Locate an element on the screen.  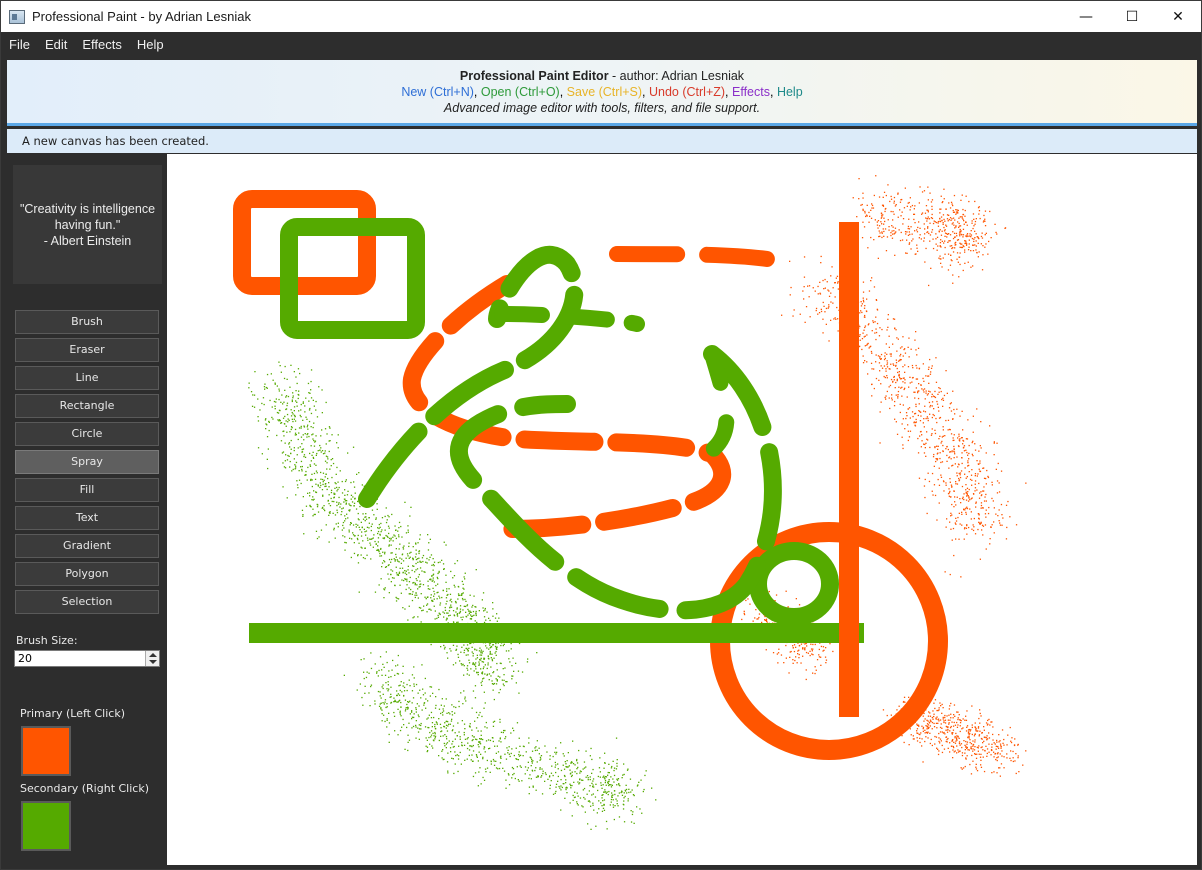
shortcut-undo: Undo (Ctrl+Z) is located at coordinates (687, 92).